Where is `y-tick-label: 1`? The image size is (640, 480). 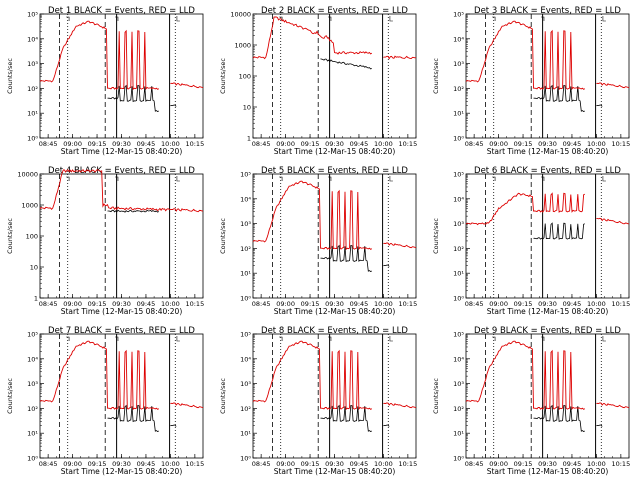 y-tick-label: 1 is located at coordinates (36, 299).